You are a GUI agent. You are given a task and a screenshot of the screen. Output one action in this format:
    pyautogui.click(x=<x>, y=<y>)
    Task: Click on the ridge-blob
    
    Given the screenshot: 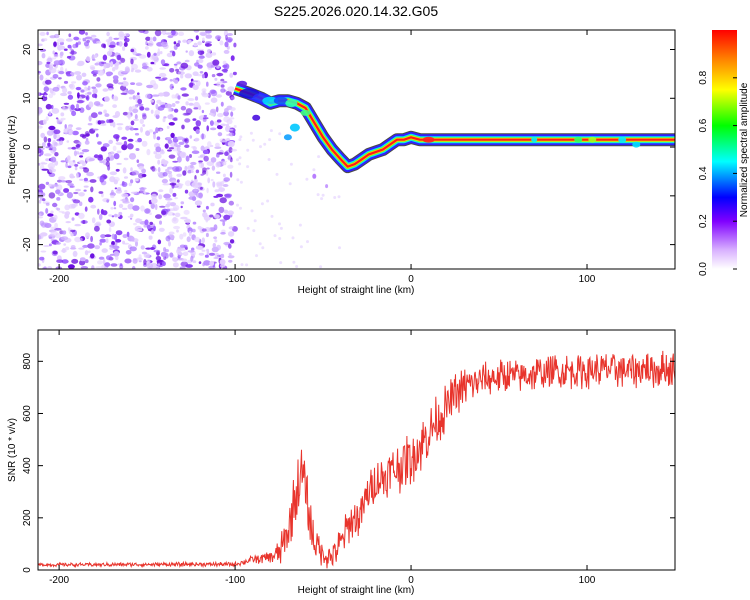 What is the action you would take?
    pyautogui.click(x=280, y=100)
    